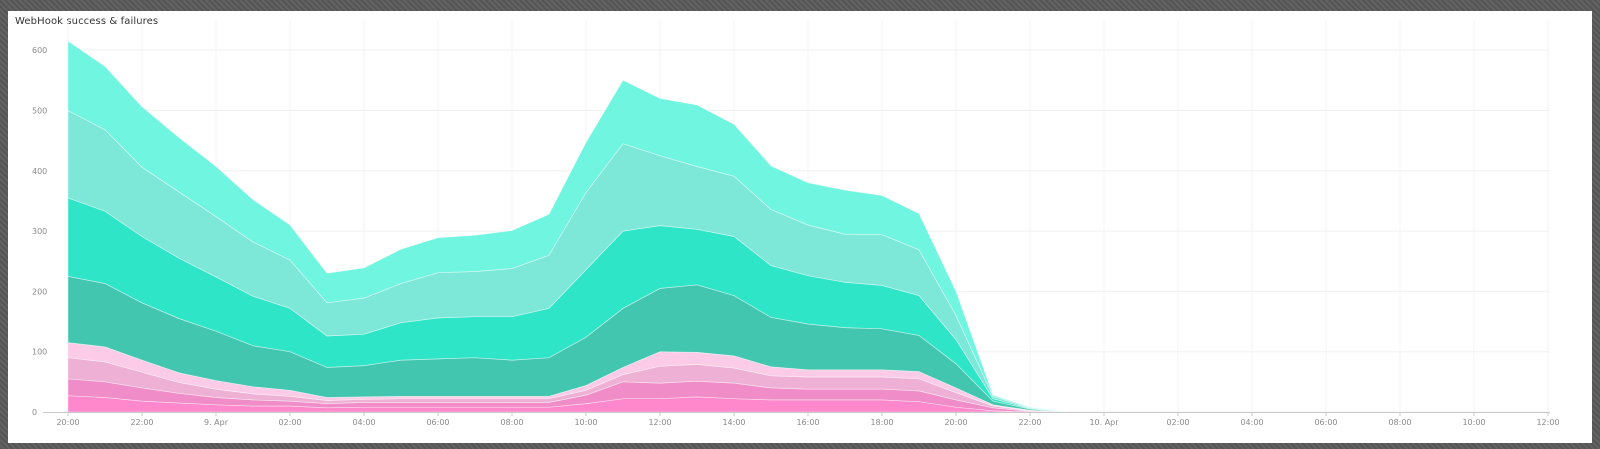 The image size is (1600, 449). I want to click on y-tick-label: 300, so click(39, 231).